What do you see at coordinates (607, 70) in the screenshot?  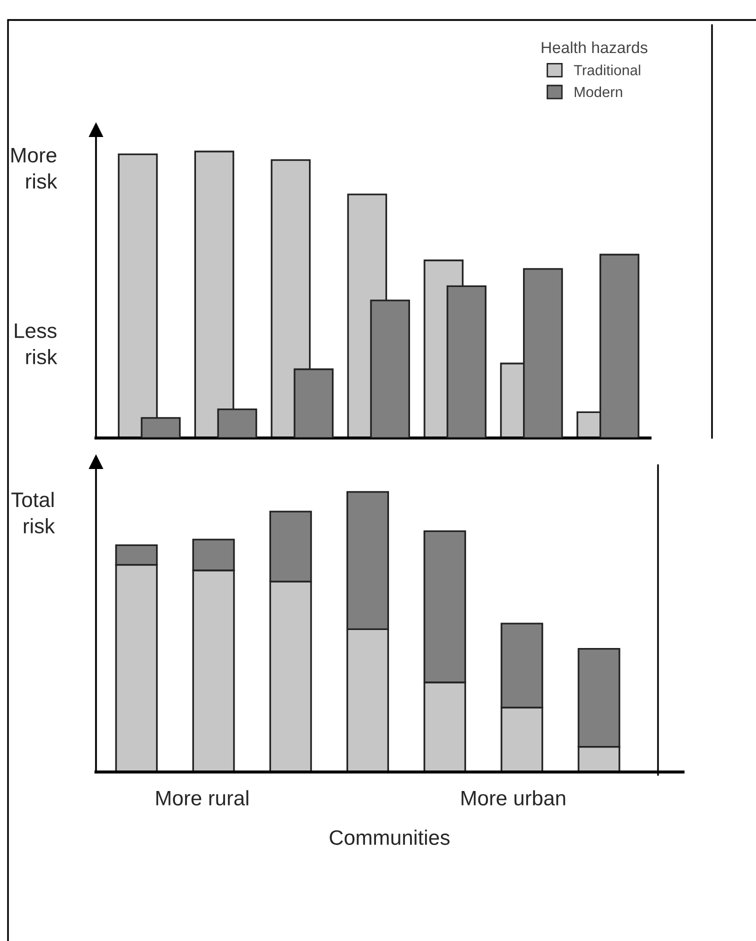 I see `legend-label: Traditional` at bounding box center [607, 70].